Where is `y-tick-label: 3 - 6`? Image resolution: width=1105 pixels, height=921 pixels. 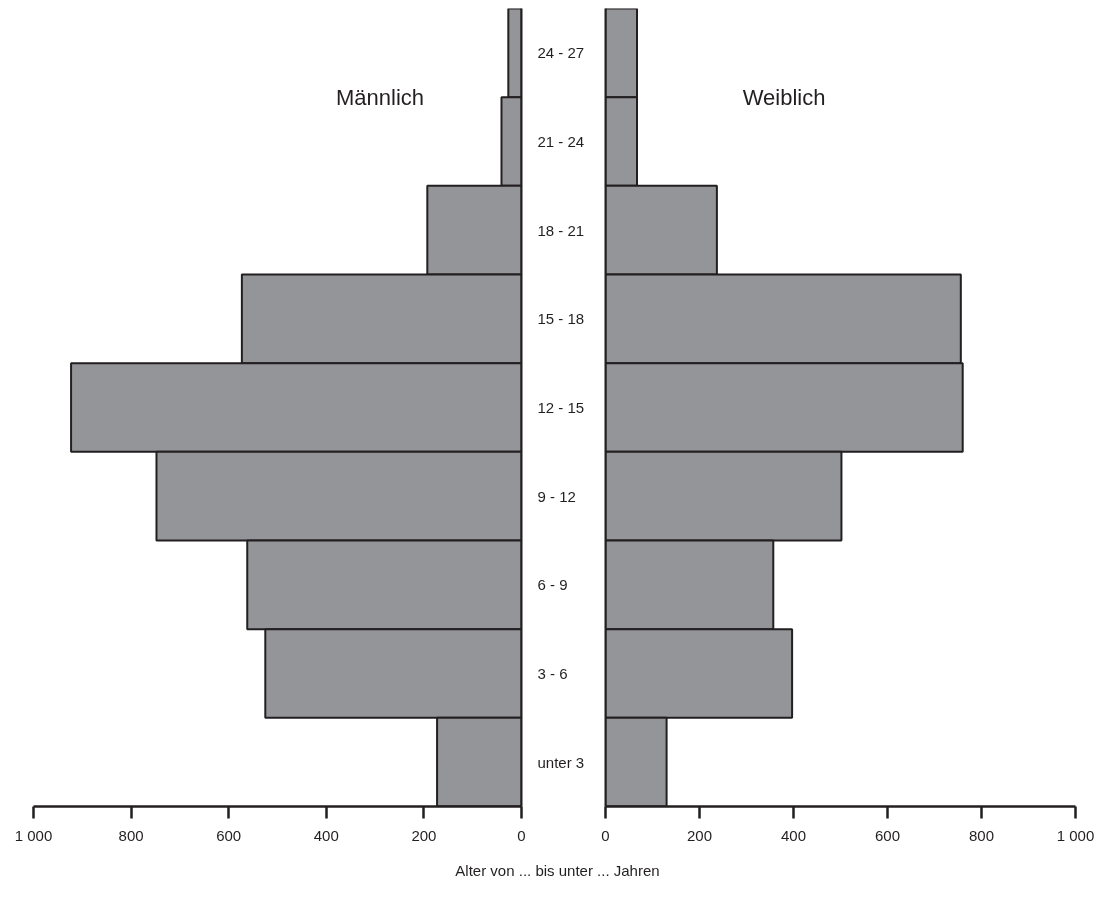 y-tick-label: 3 - 6 is located at coordinates (552, 673).